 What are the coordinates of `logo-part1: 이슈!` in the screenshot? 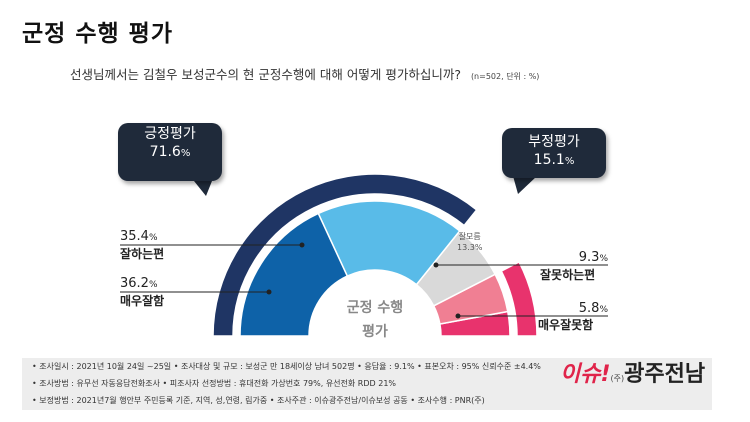 It's located at (585, 374).